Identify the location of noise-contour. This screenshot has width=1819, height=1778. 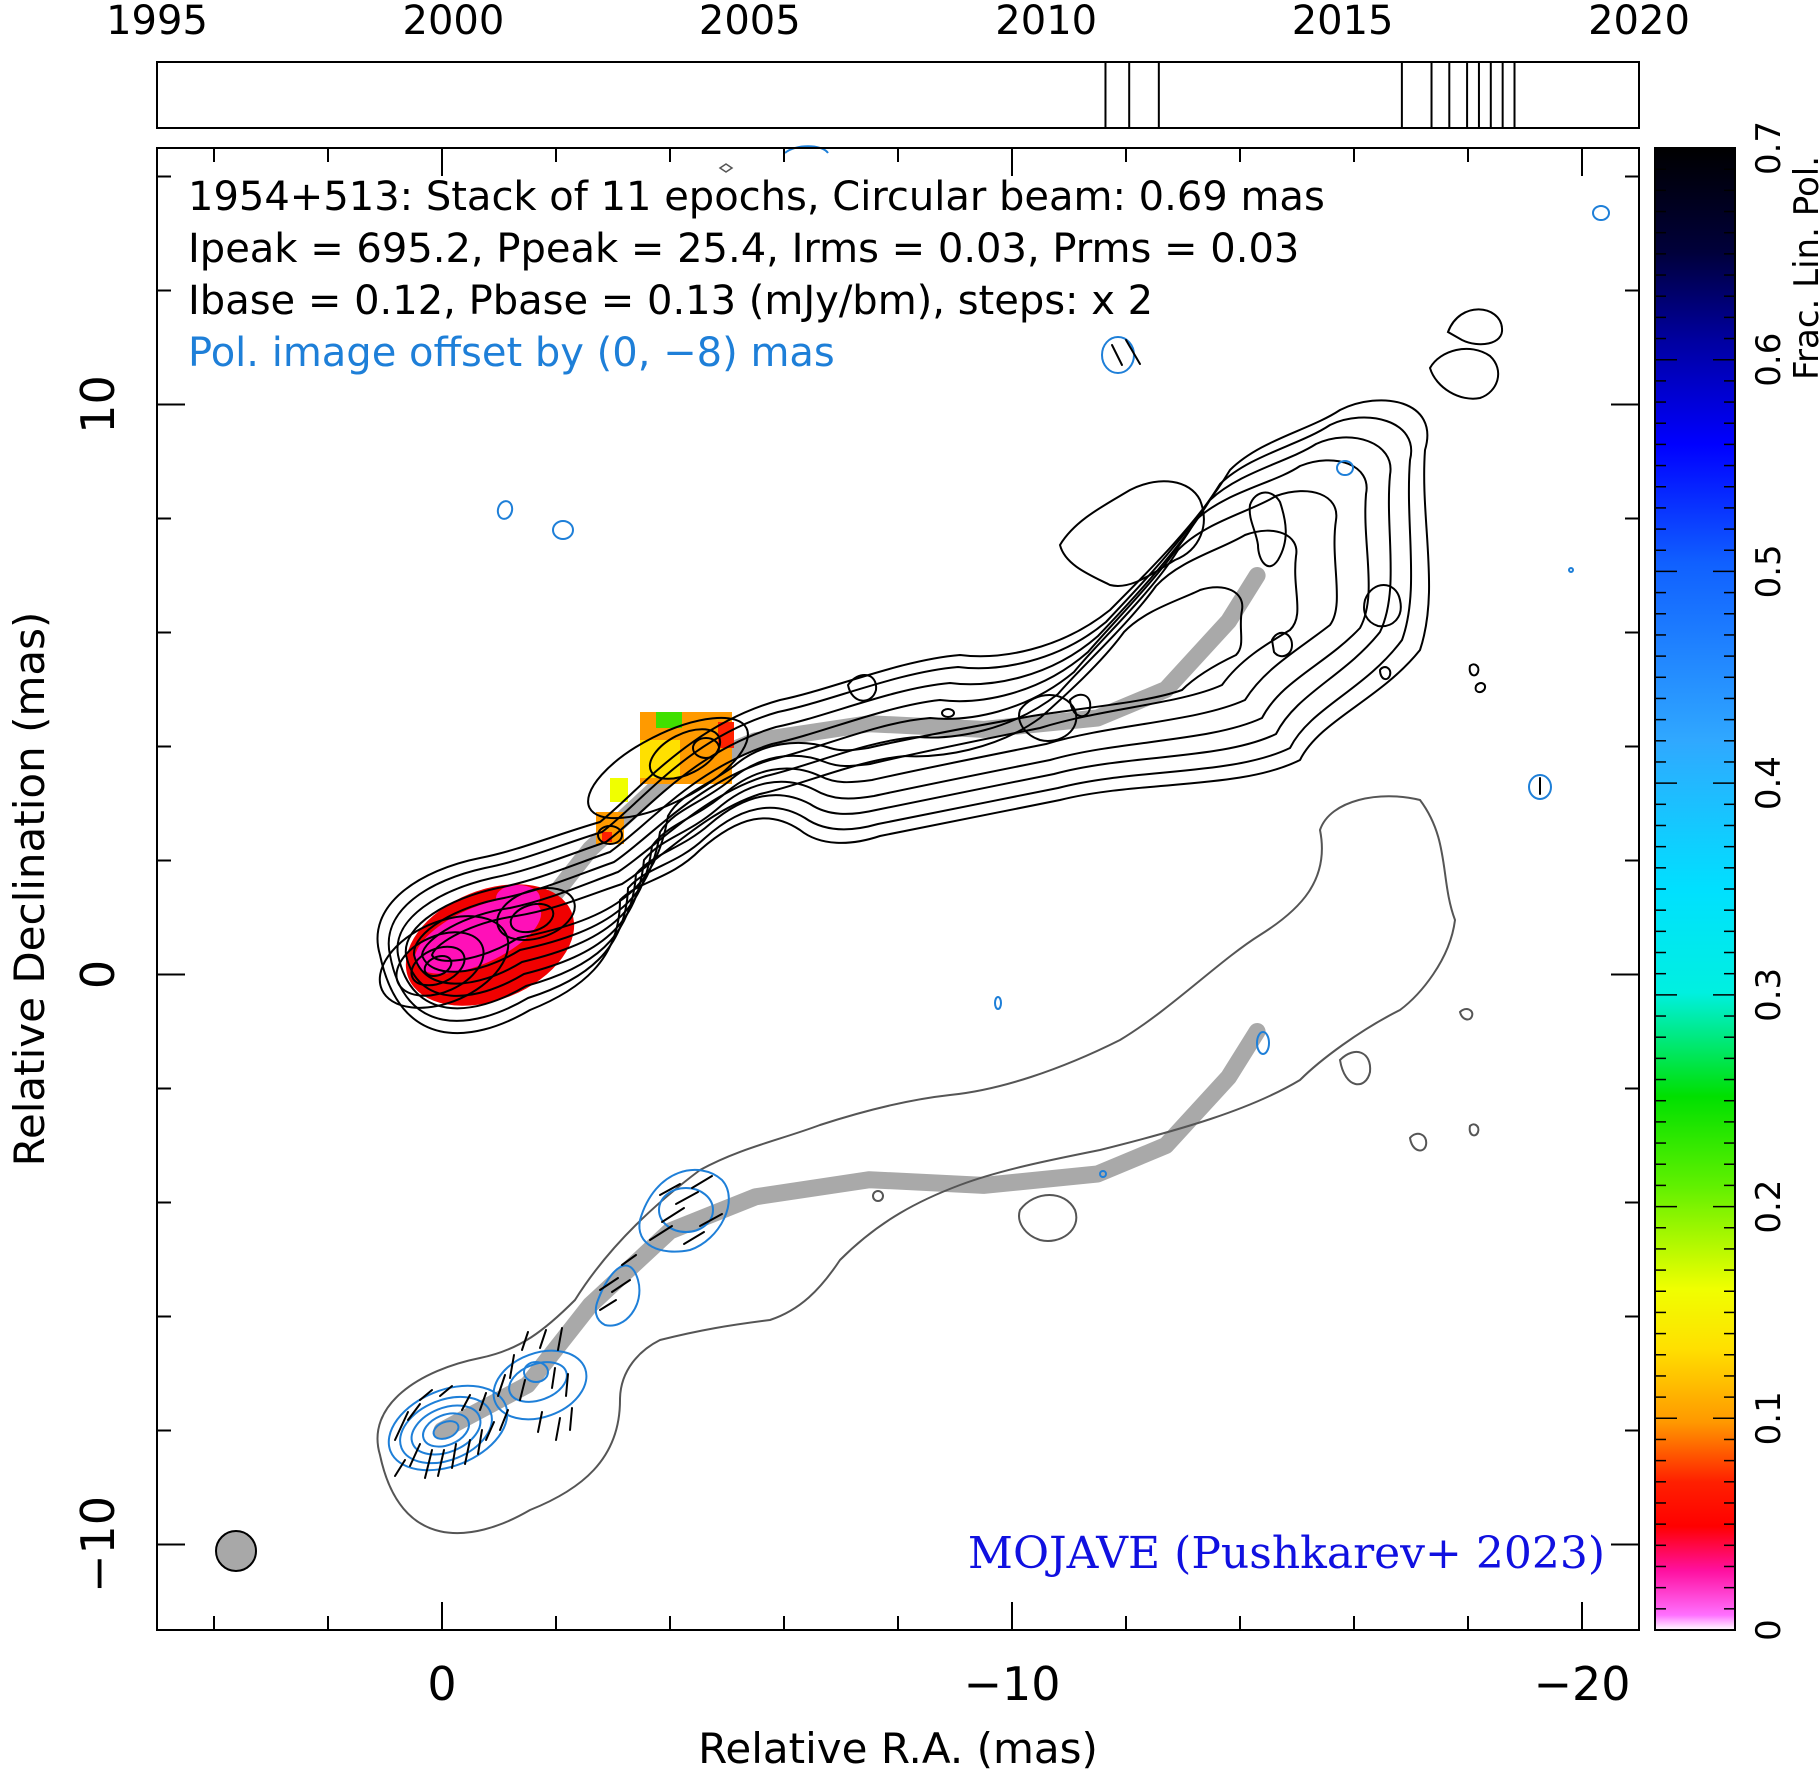
(726, 168).